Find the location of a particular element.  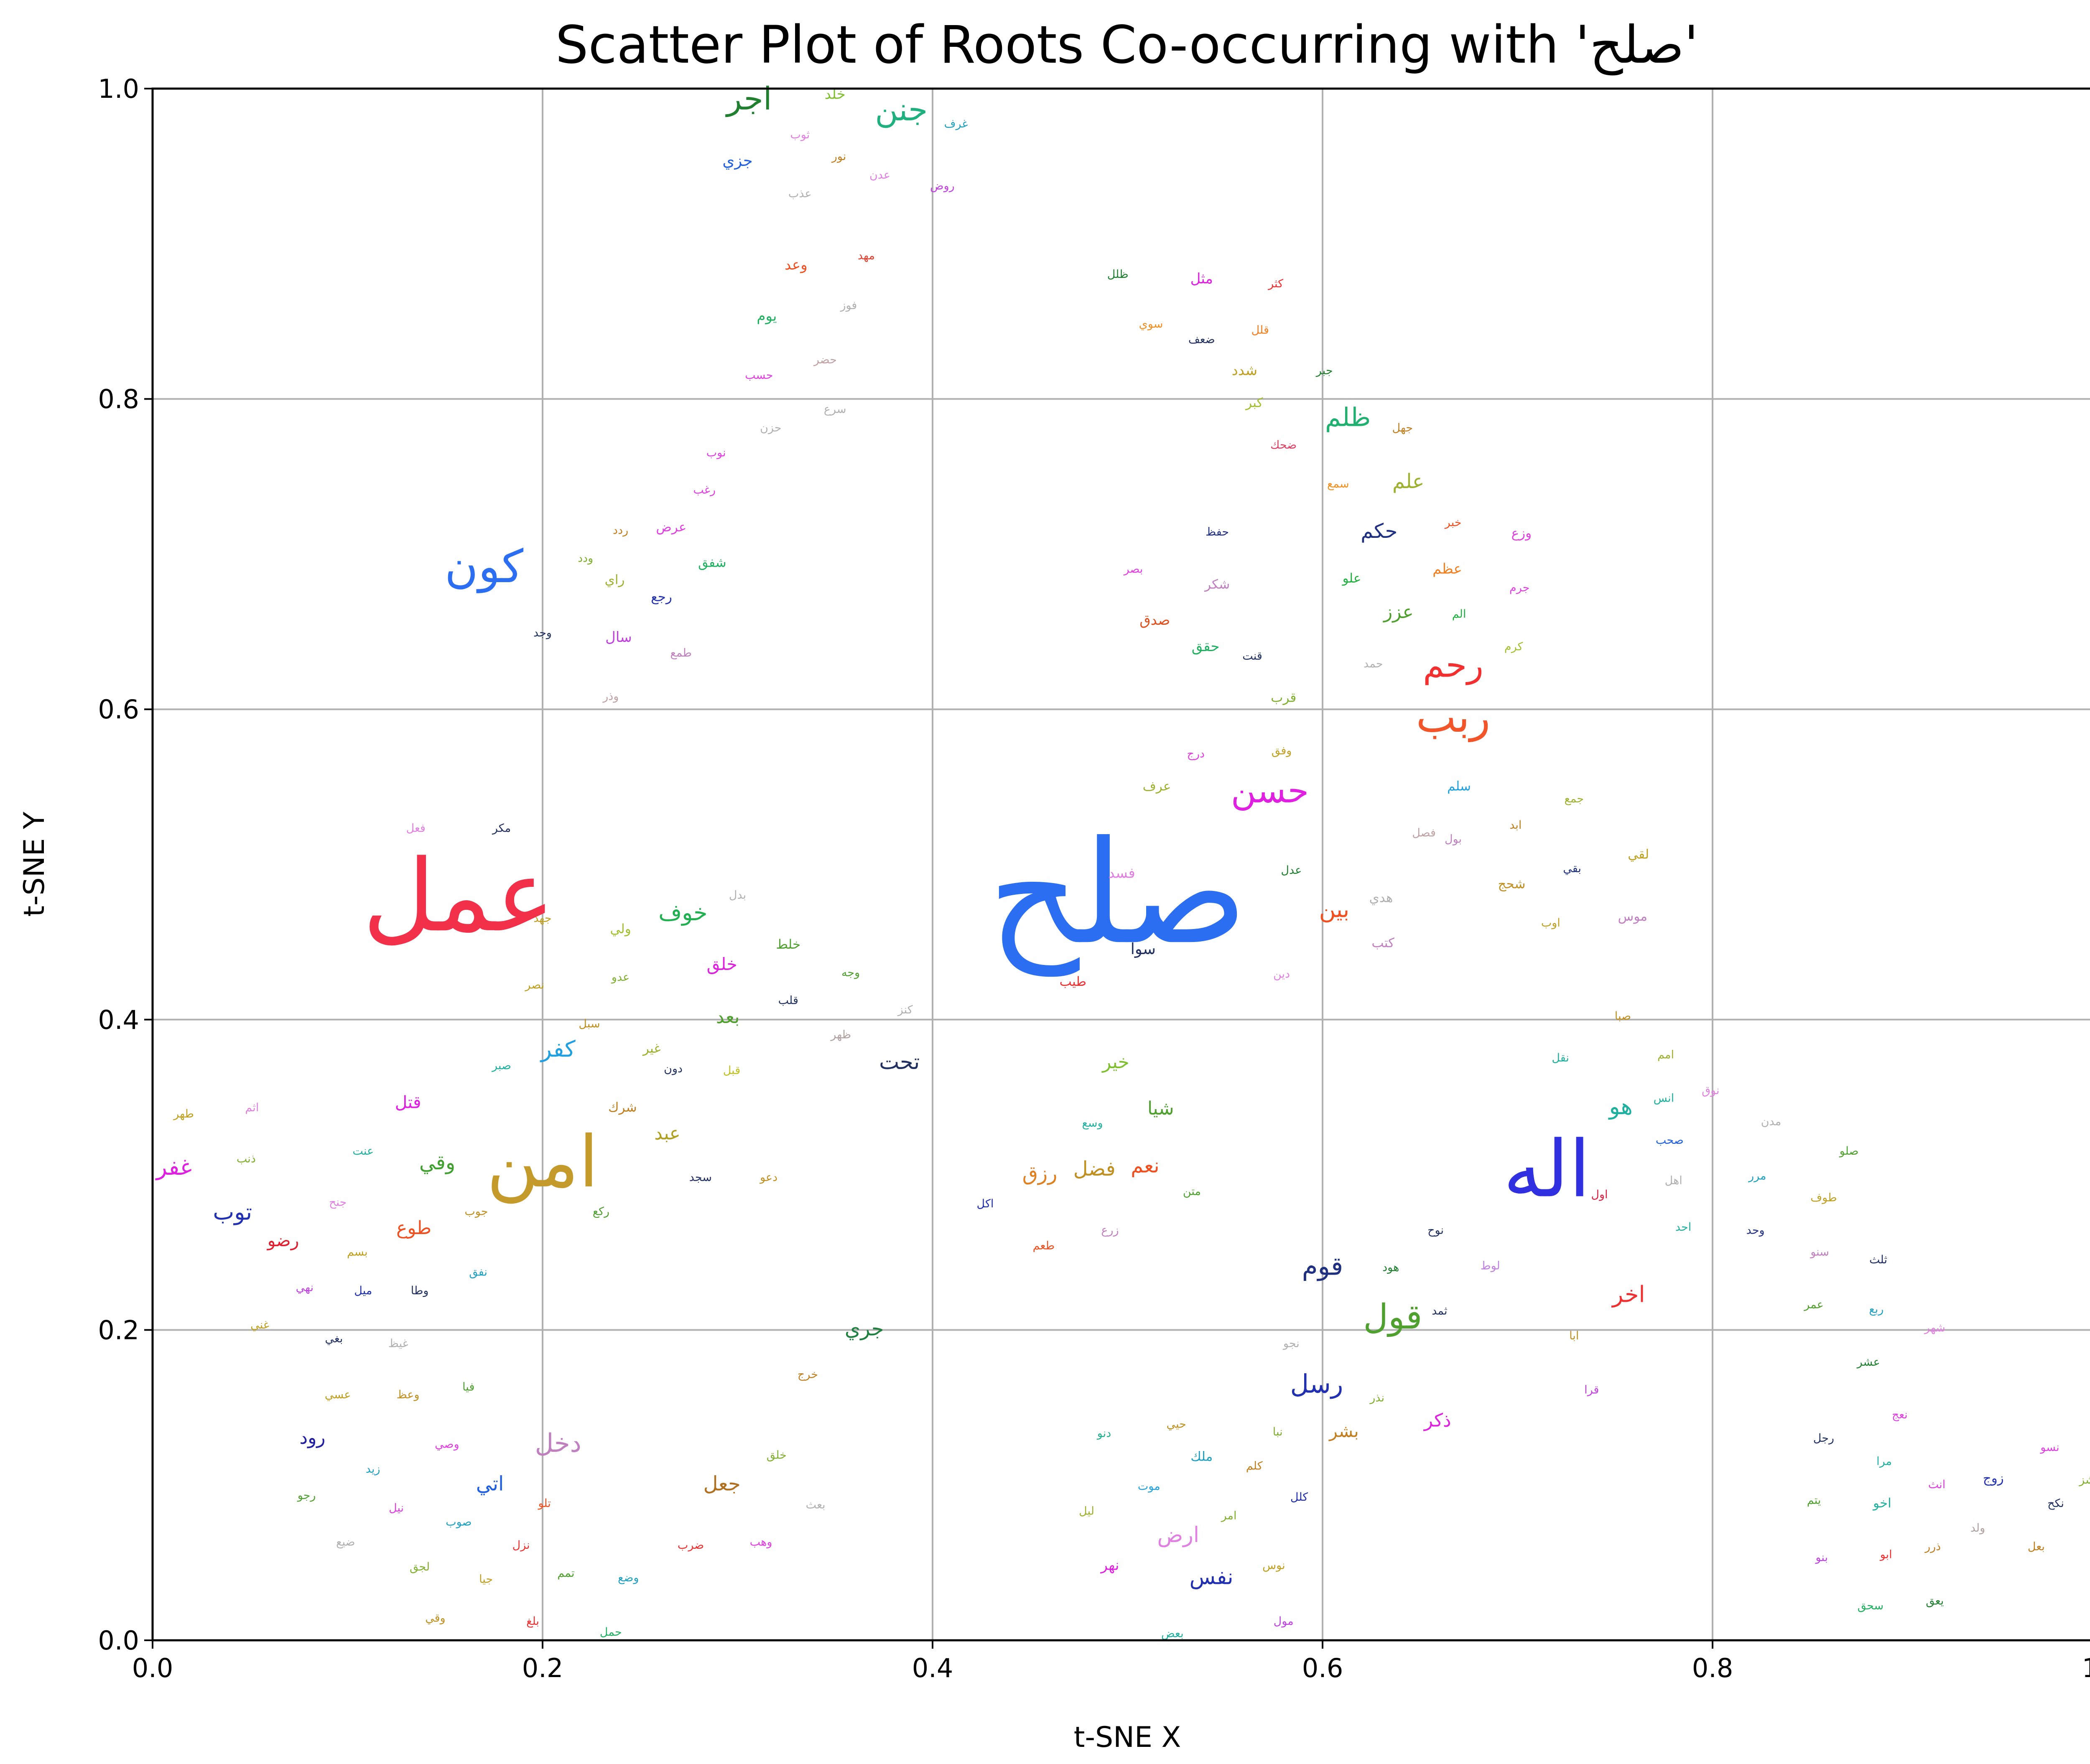

root-point-label: خوف is located at coordinates (682, 912).